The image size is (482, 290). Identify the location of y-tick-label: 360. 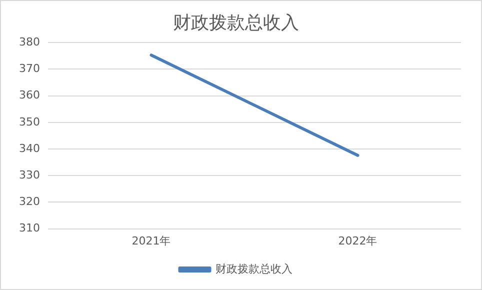
(29, 95).